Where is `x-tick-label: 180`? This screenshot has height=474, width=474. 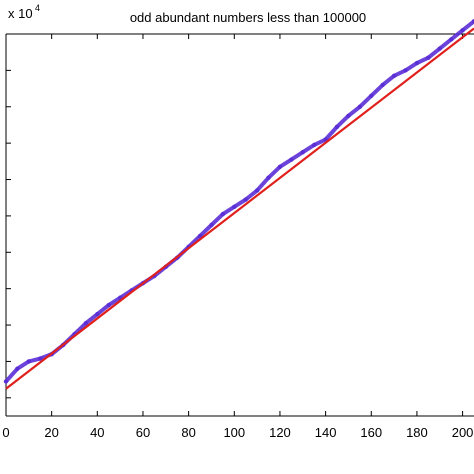
x-tick-label: 180 is located at coordinates (417, 432).